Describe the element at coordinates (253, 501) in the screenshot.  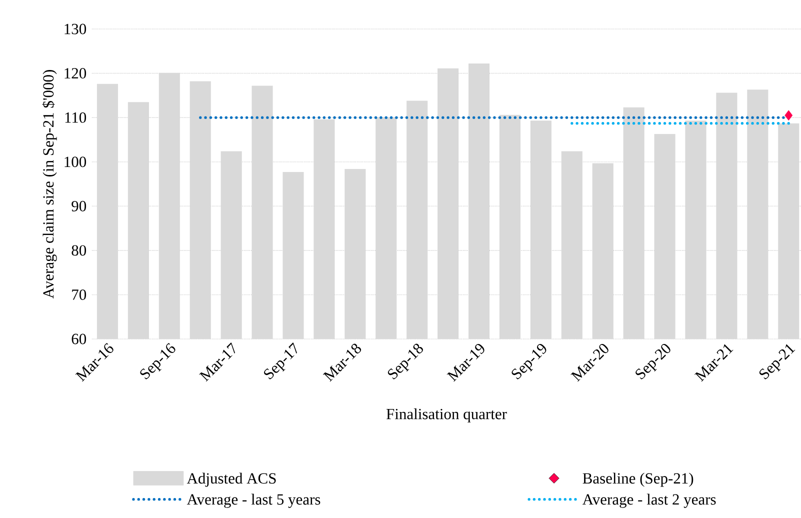
I see `legend-label: Average - last 5 years` at that location.